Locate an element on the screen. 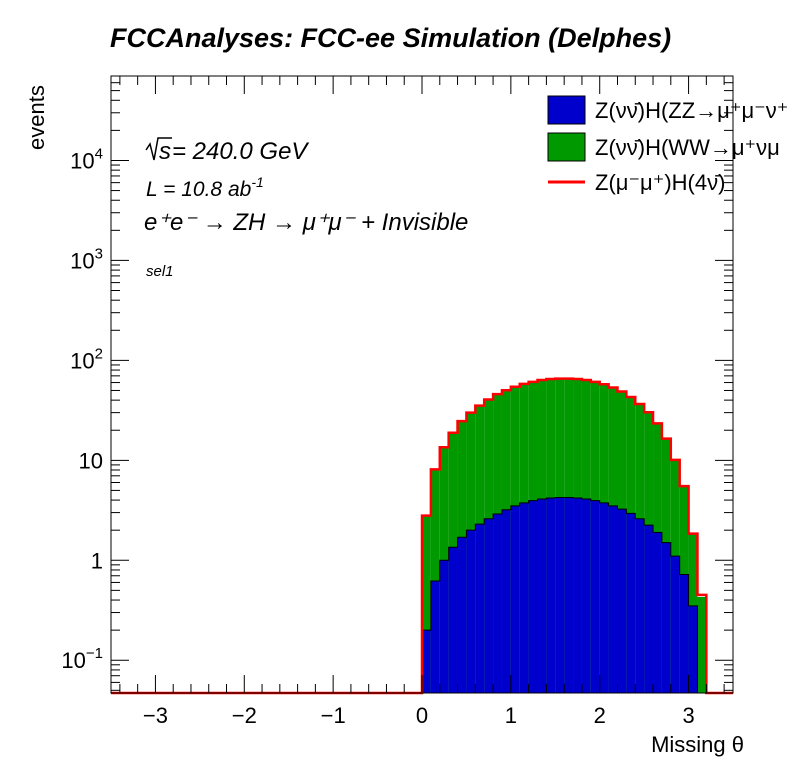 The height and width of the screenshot is (772, 796). x-tick-label: 1 is located at coordinates (511, 715).